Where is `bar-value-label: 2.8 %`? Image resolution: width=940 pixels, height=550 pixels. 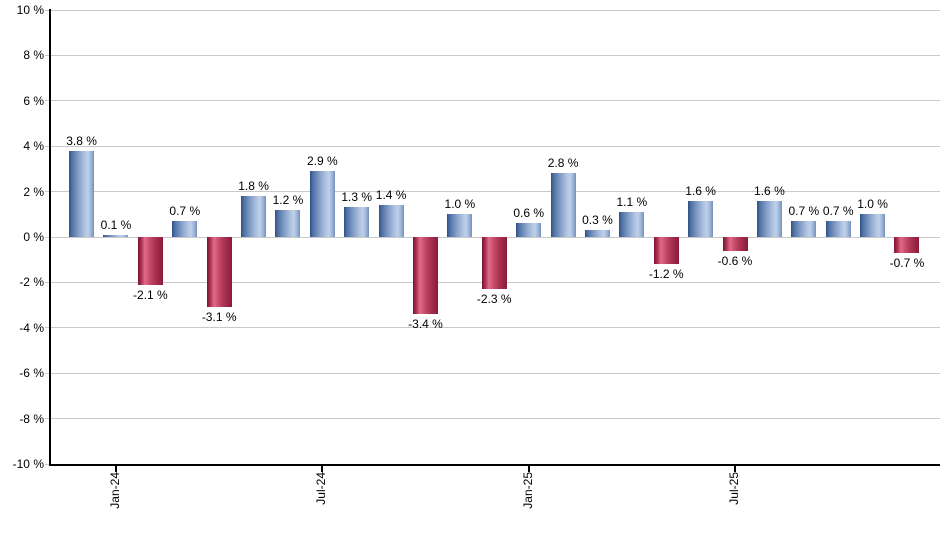 bar-value-label: 2.8 % is located at coordinates (563, 163).